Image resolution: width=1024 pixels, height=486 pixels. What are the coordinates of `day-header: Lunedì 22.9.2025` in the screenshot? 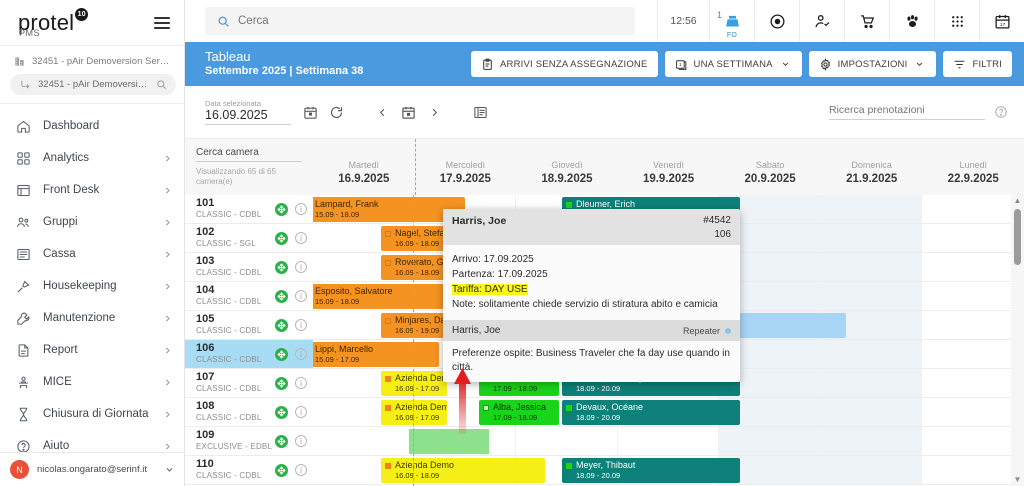 It's located at (973, 167).